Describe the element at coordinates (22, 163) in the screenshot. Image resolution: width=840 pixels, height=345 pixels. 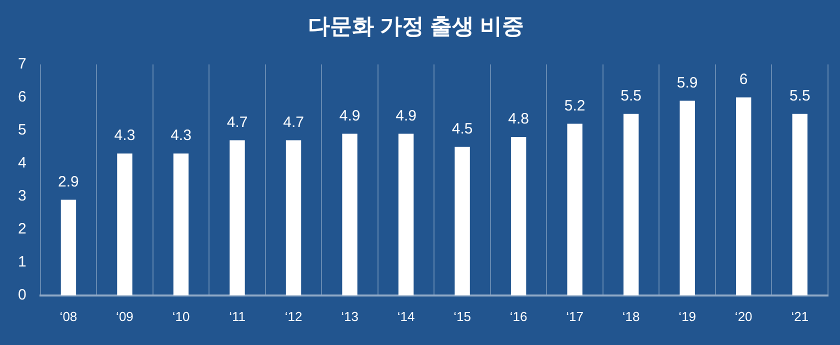
I see `y-tick-label: 4` at that location.